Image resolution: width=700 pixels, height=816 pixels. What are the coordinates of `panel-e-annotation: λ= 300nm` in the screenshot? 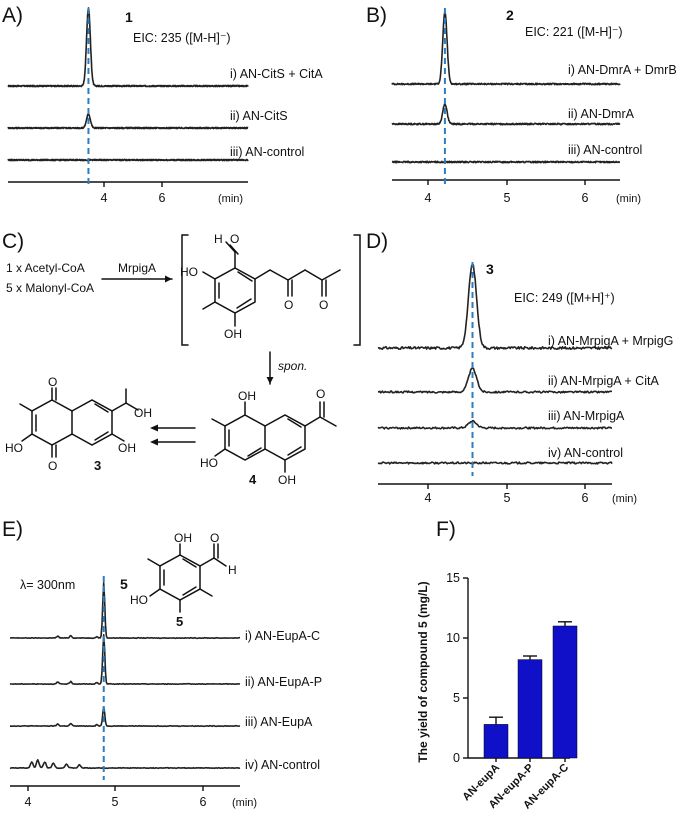 It's located at (47, 585).